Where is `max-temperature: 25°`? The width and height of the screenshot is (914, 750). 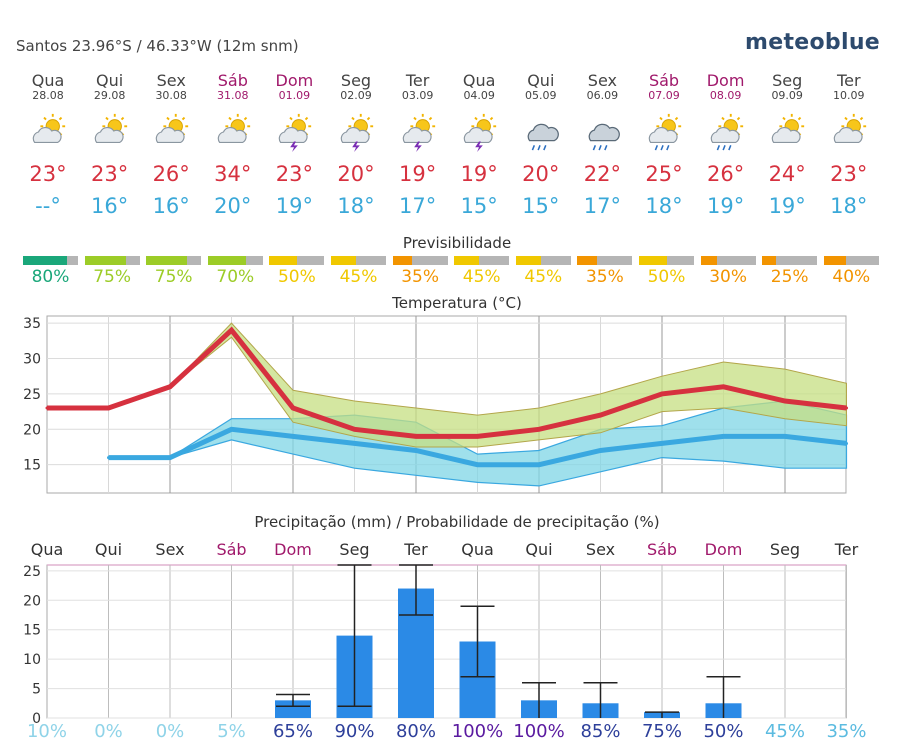 max-temperature: 25° is located at coordinates (664, 174).